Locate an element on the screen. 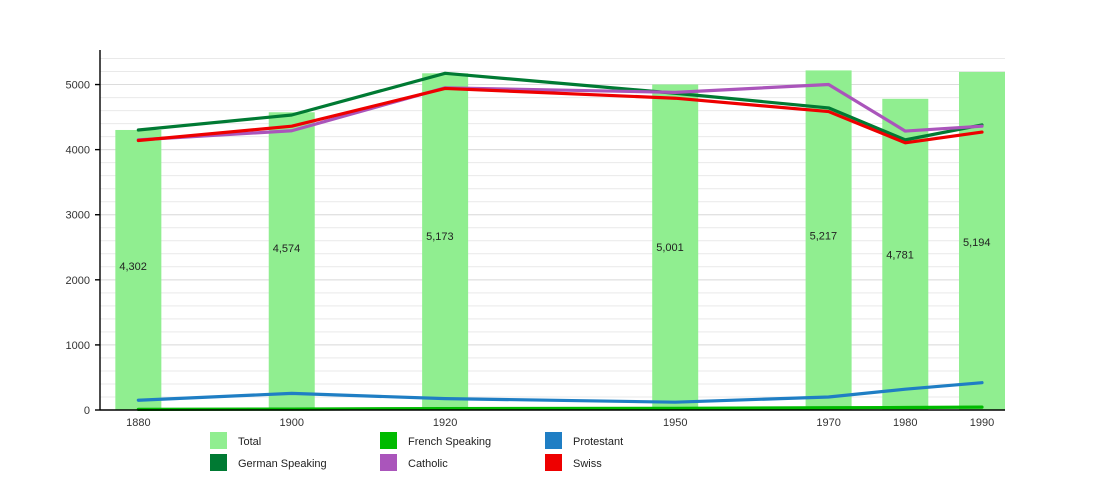 The width and height of the screenshot is (1100, 500). legend-item-protestant: Protestant is located at coordinates (584, 440).